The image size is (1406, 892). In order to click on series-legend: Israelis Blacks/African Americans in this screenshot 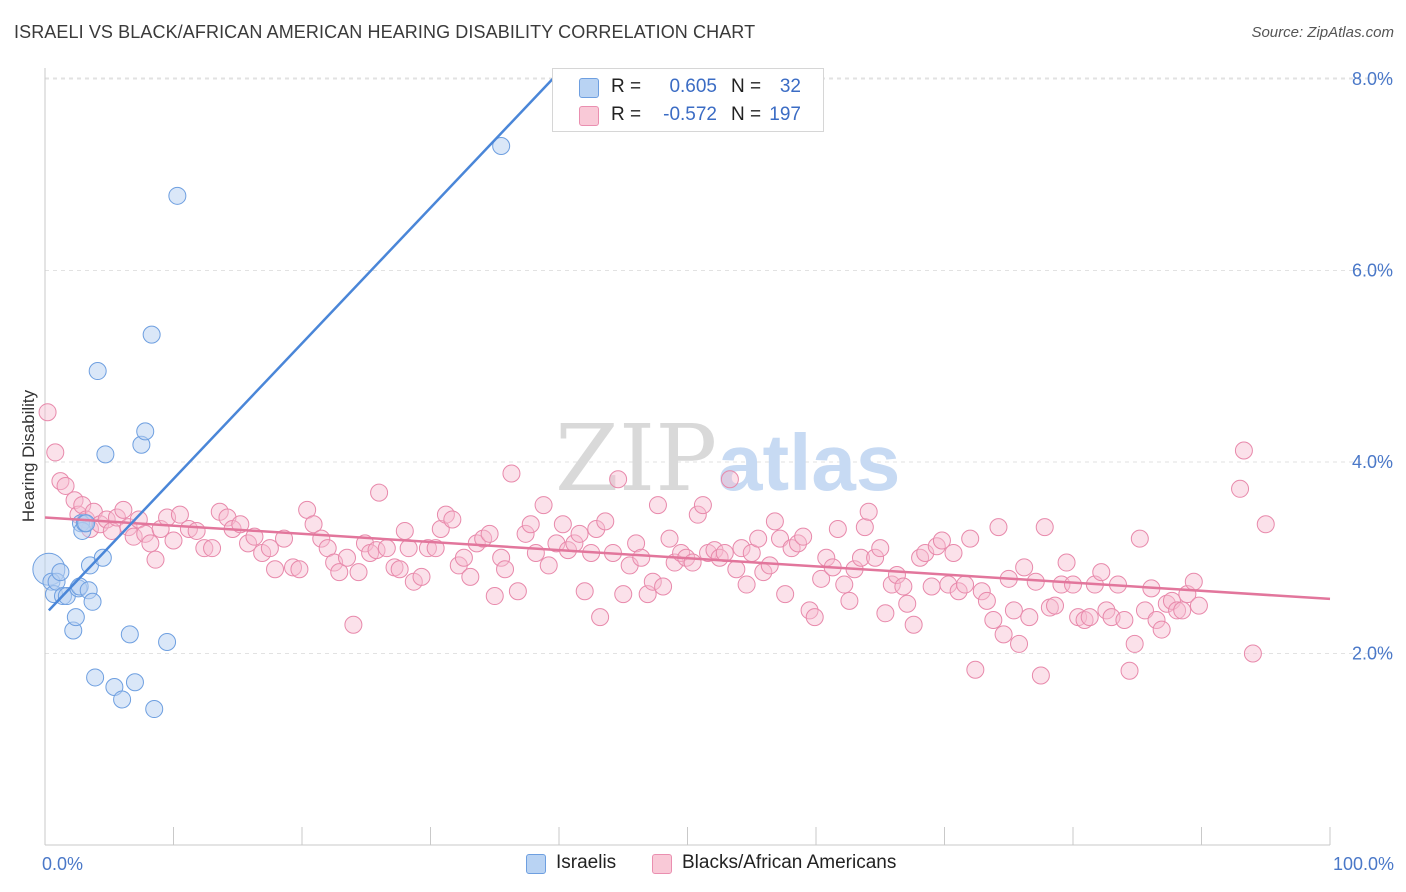, I will do `click(703, 865)`.